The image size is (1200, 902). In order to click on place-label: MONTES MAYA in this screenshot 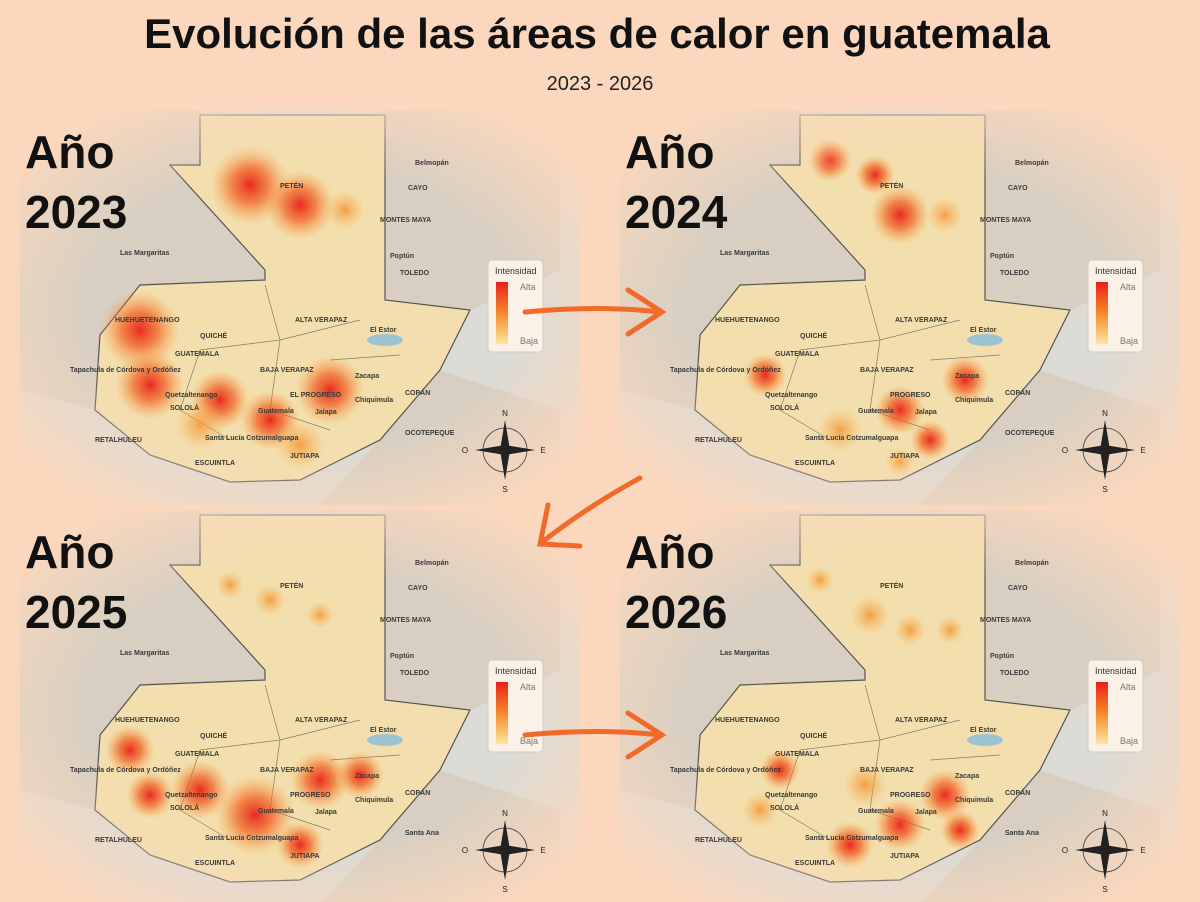, I will do `click(405, 220)`.